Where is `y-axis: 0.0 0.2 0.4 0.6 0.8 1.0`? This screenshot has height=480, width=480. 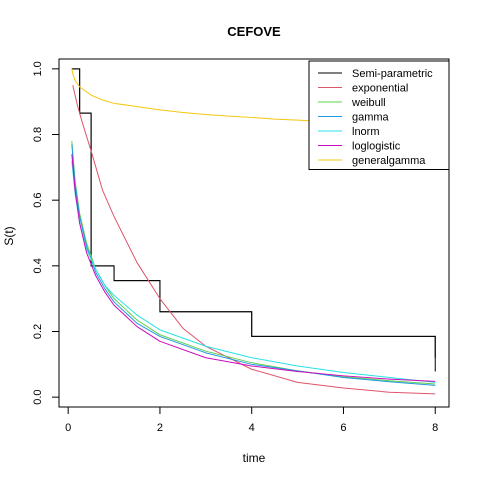
y-axis: 0.0 0.2 0.4 0.6 0.8 1.0 is located at coordinates (46, 233).